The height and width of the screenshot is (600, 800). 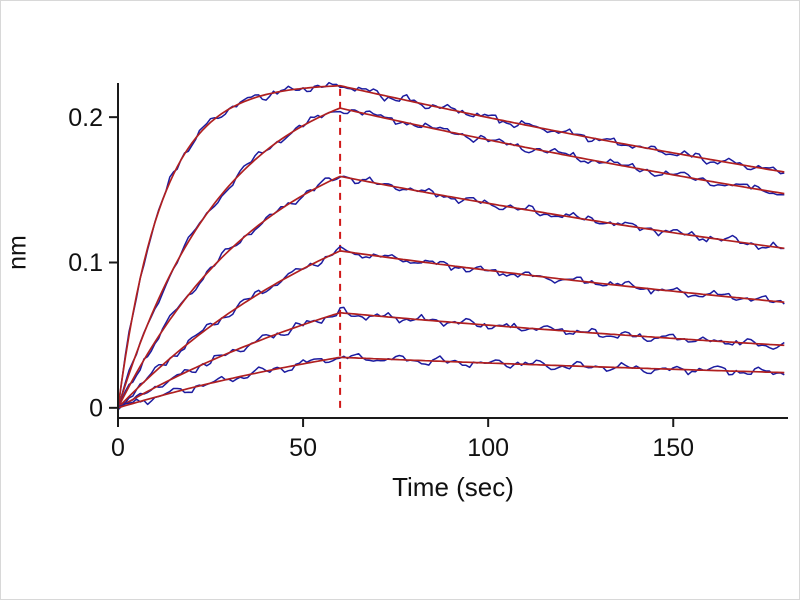 I want to click on y-tick-label: 0.2, so click(x=85, y=118).